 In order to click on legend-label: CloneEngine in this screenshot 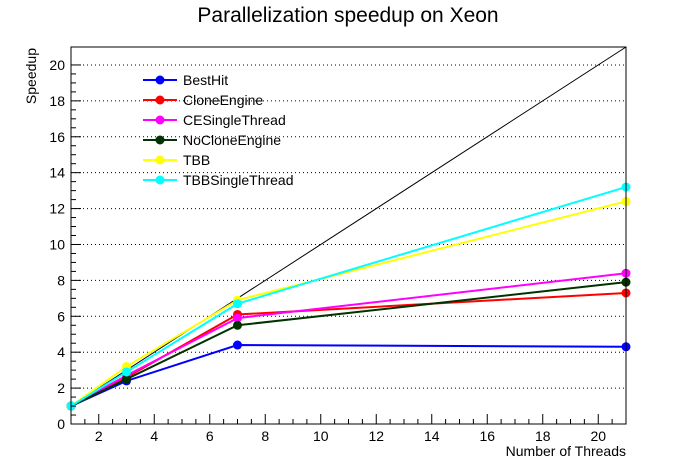, I will do `click(223, 100)`.